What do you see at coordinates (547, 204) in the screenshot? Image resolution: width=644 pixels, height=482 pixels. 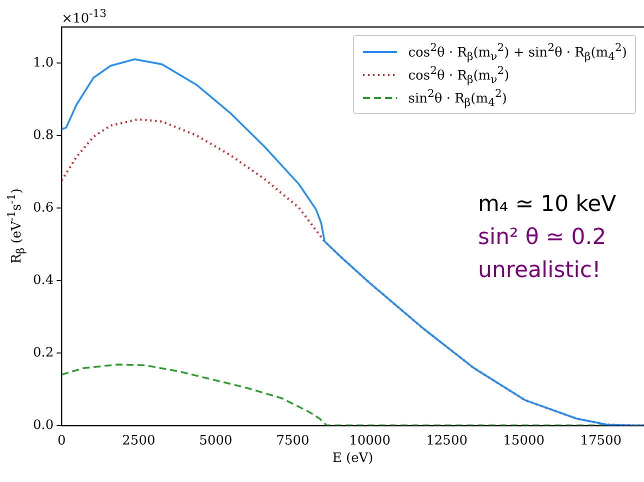 I see `annotation: m₄ ≃ 10 keV` at bounding box center [547, 204].